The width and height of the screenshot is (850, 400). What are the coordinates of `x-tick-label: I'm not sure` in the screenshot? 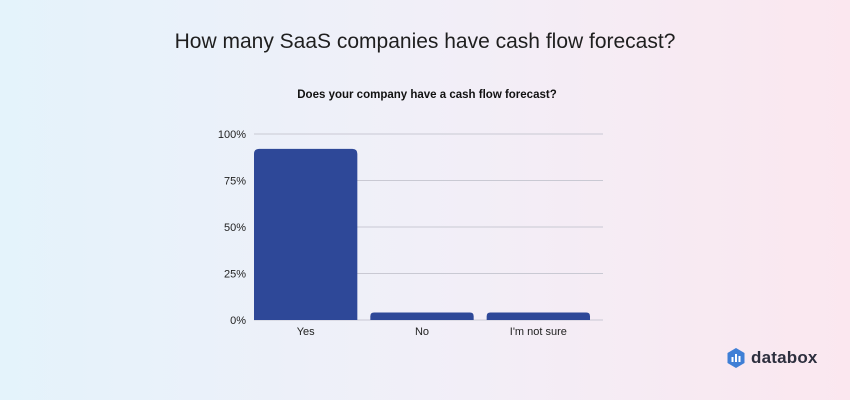 It's located at (538, 332).